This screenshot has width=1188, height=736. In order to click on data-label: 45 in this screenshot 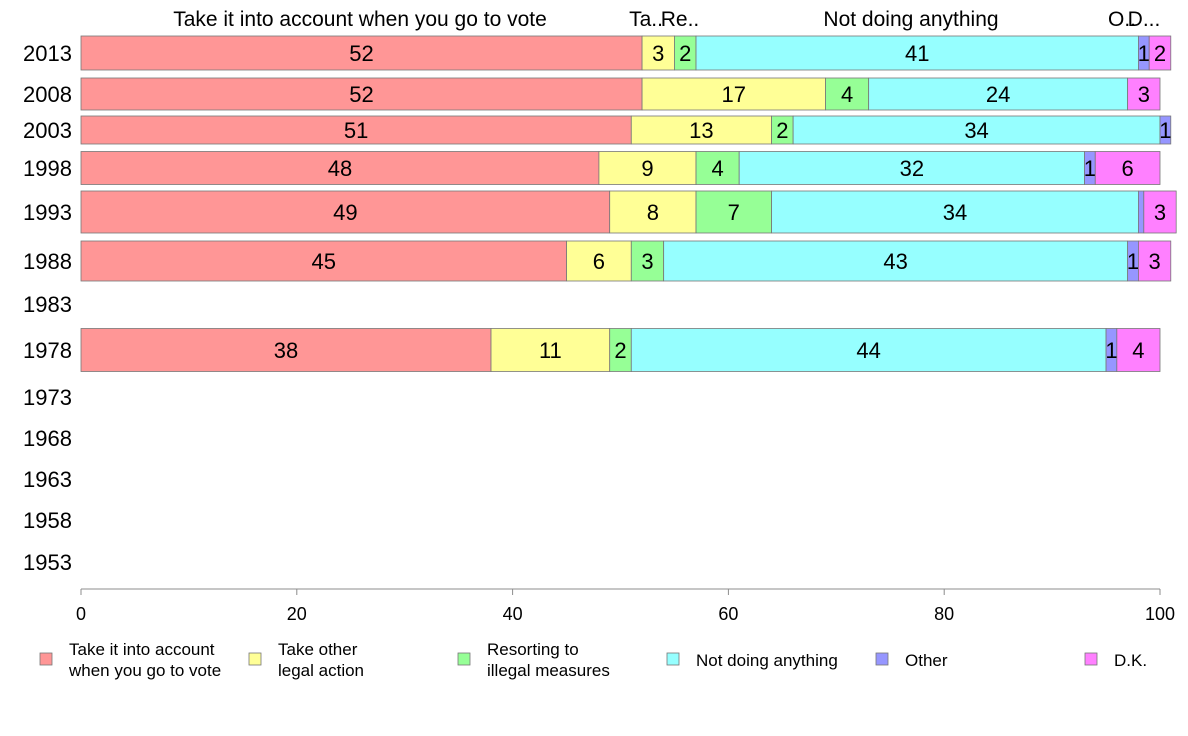, I will do `click(324, 261)`.